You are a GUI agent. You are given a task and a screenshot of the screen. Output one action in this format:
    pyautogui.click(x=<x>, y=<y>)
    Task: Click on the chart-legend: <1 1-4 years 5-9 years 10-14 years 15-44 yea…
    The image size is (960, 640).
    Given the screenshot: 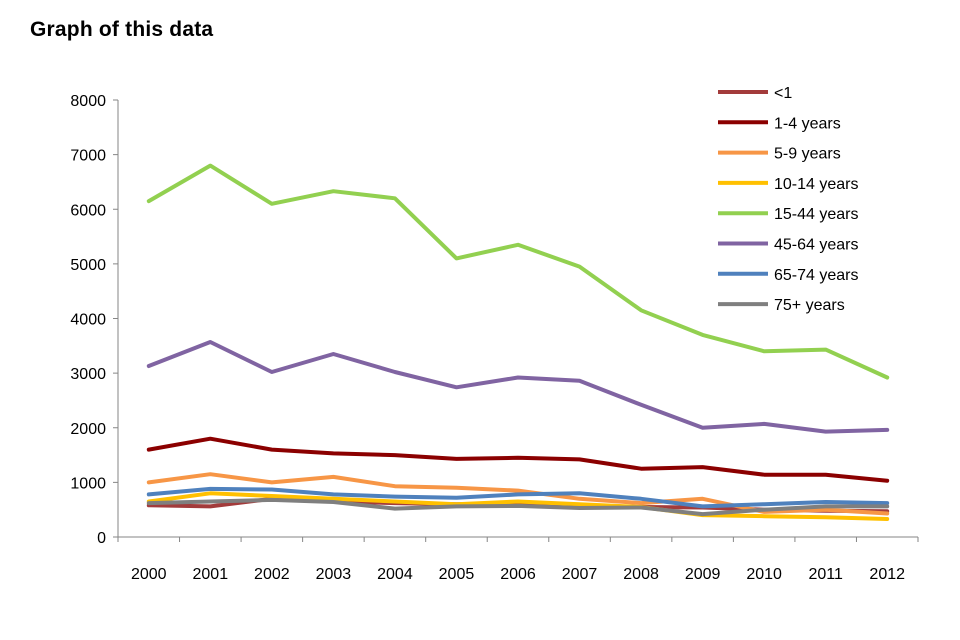 What is the action you would take?
    pyautogui.click(x=788, y=199)
    